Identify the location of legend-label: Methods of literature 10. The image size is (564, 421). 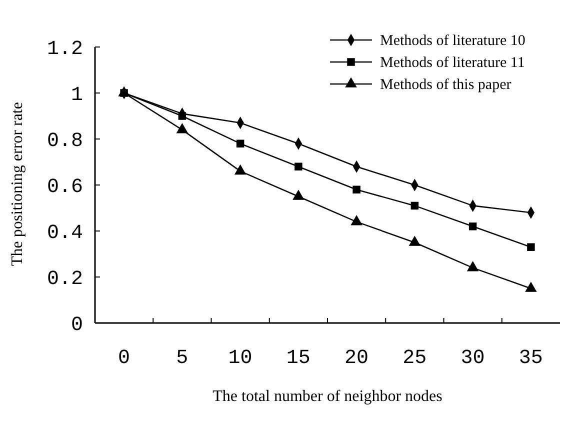
(453, 41).